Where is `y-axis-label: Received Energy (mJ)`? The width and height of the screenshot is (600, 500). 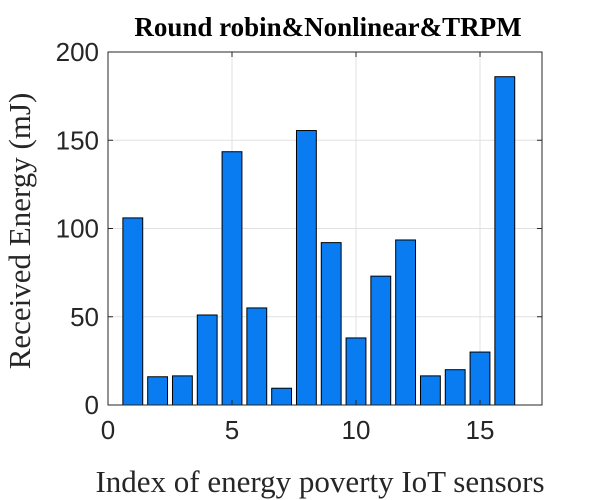 y-axis-label: Received Energy (mJ) is located at coordinates (19, 231).